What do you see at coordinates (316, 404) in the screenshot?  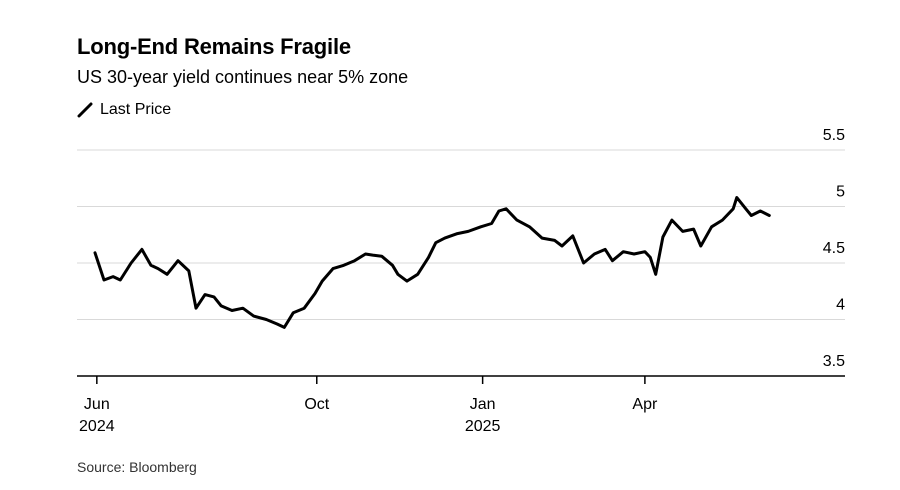 I see `x-tick-label: Oct` at bounding box center [316, 404].